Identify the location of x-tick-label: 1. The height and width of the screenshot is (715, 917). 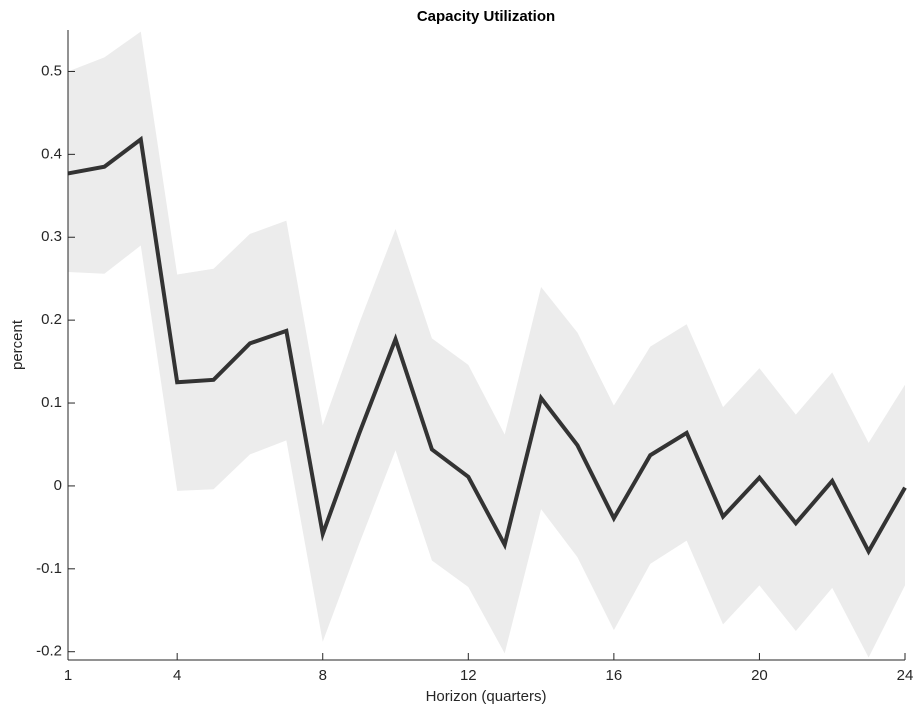
(68, 675).